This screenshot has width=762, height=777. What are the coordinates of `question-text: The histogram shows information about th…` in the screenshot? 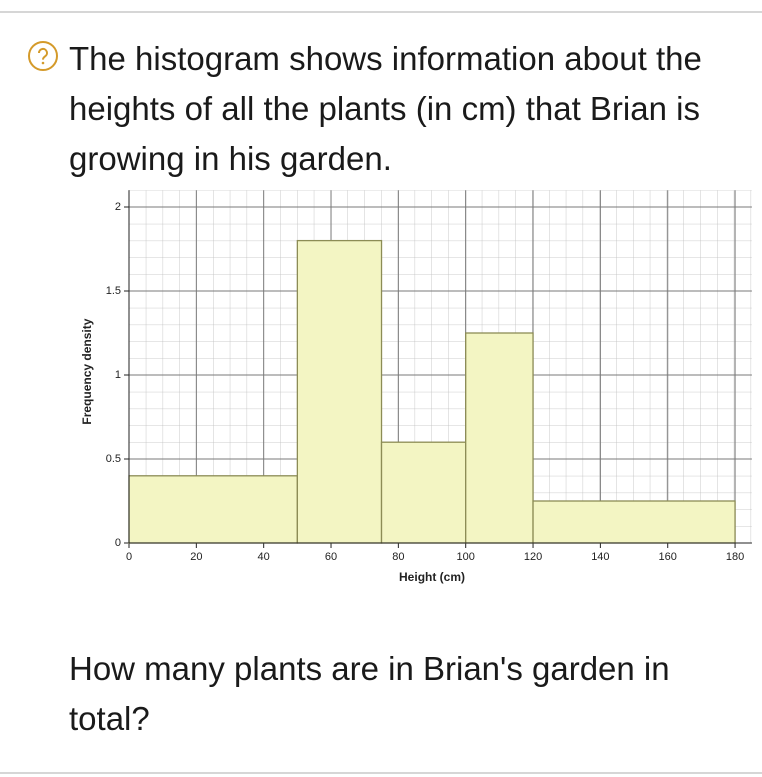 It's located at (385, 108).